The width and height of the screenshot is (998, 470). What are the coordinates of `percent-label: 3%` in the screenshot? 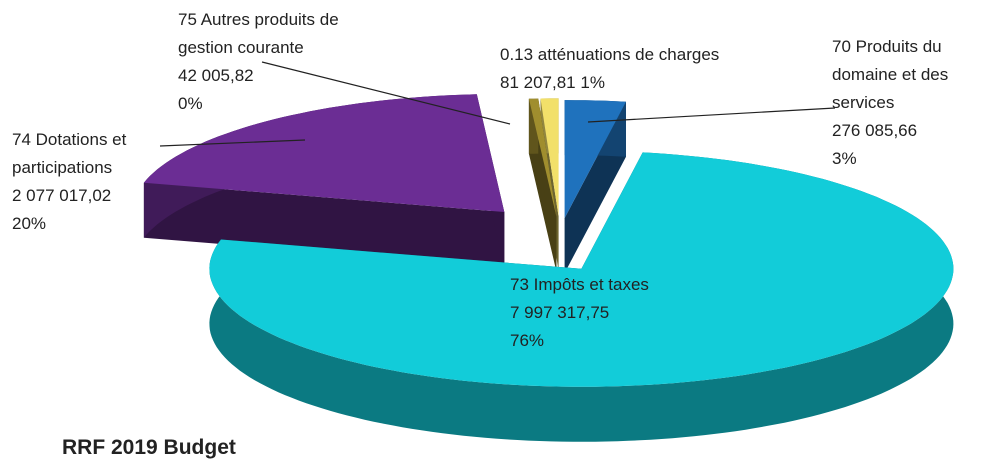 It's located at (844, 158).